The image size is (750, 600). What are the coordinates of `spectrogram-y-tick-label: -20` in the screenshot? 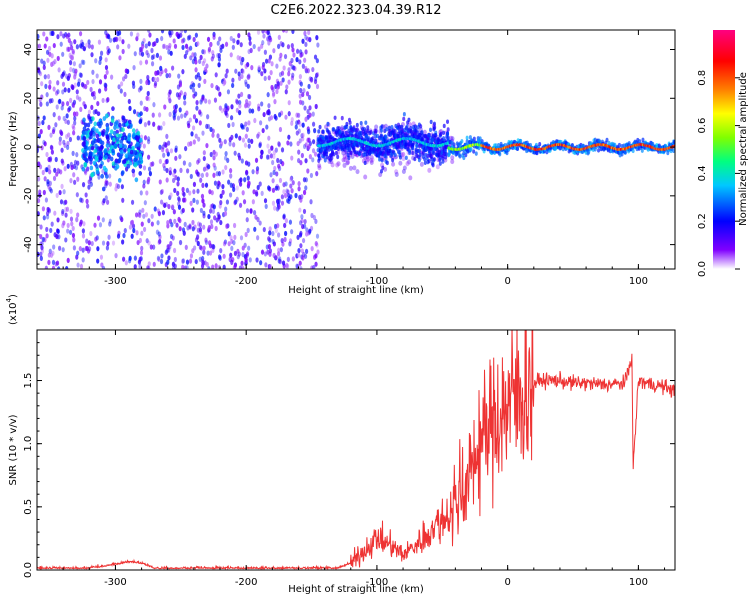 It's located at (28, 196).